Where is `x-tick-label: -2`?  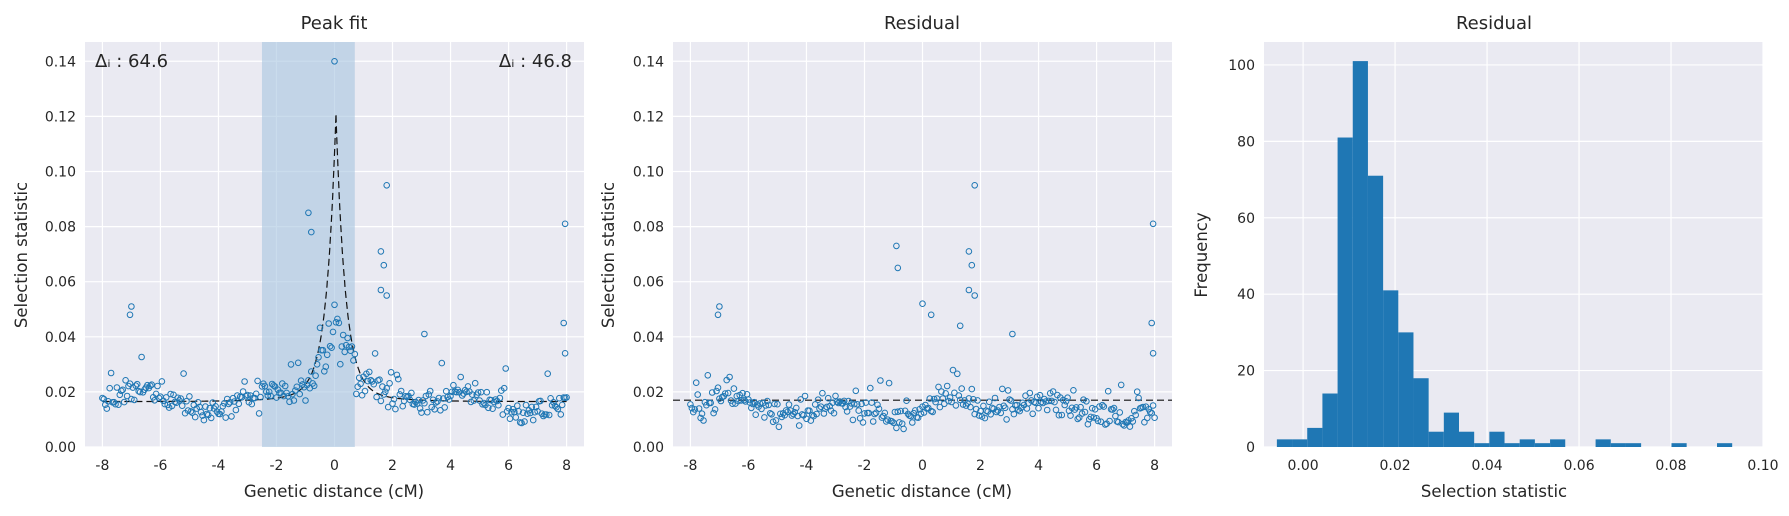 x-tick-label: -2 is located at coordinates (864, 466).